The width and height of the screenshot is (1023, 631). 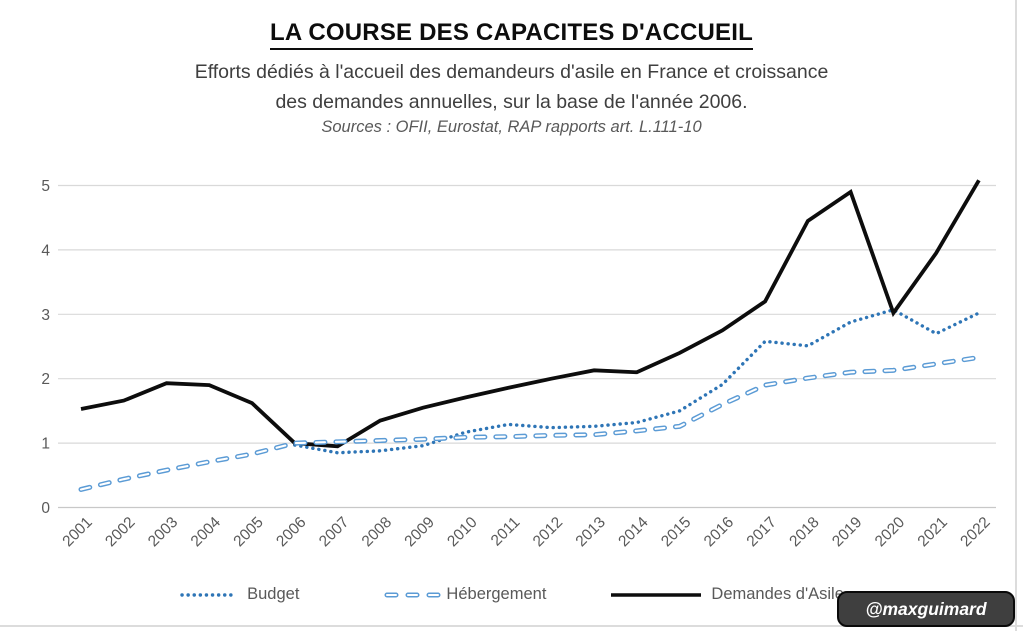 I want to click on chart-title-text: LA COURSE DES CAPACITES D'ACCUEIL, so click(x=511, y=34).